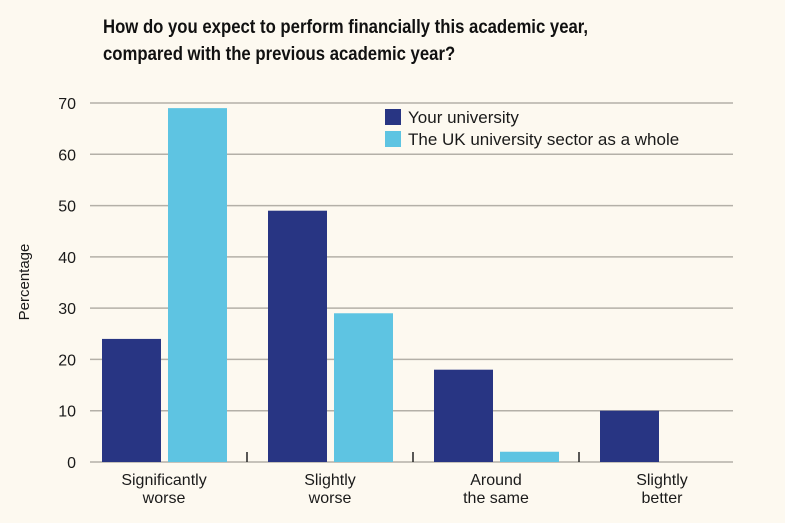 This screenshot has height=523, width=785. What do you see at coordinates (67, 360) in the screenshot?
I see `y-tick-label: 20` at bounding box center [67, 360].